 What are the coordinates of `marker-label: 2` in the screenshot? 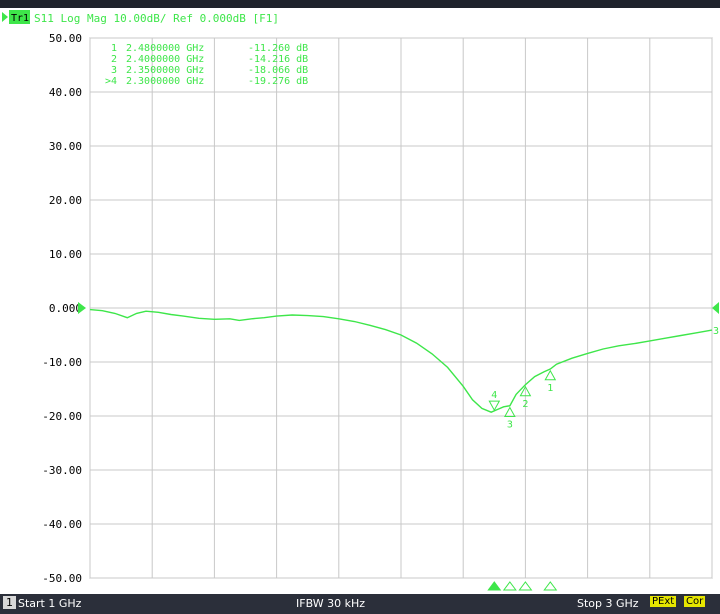 It's located at (525, 404).